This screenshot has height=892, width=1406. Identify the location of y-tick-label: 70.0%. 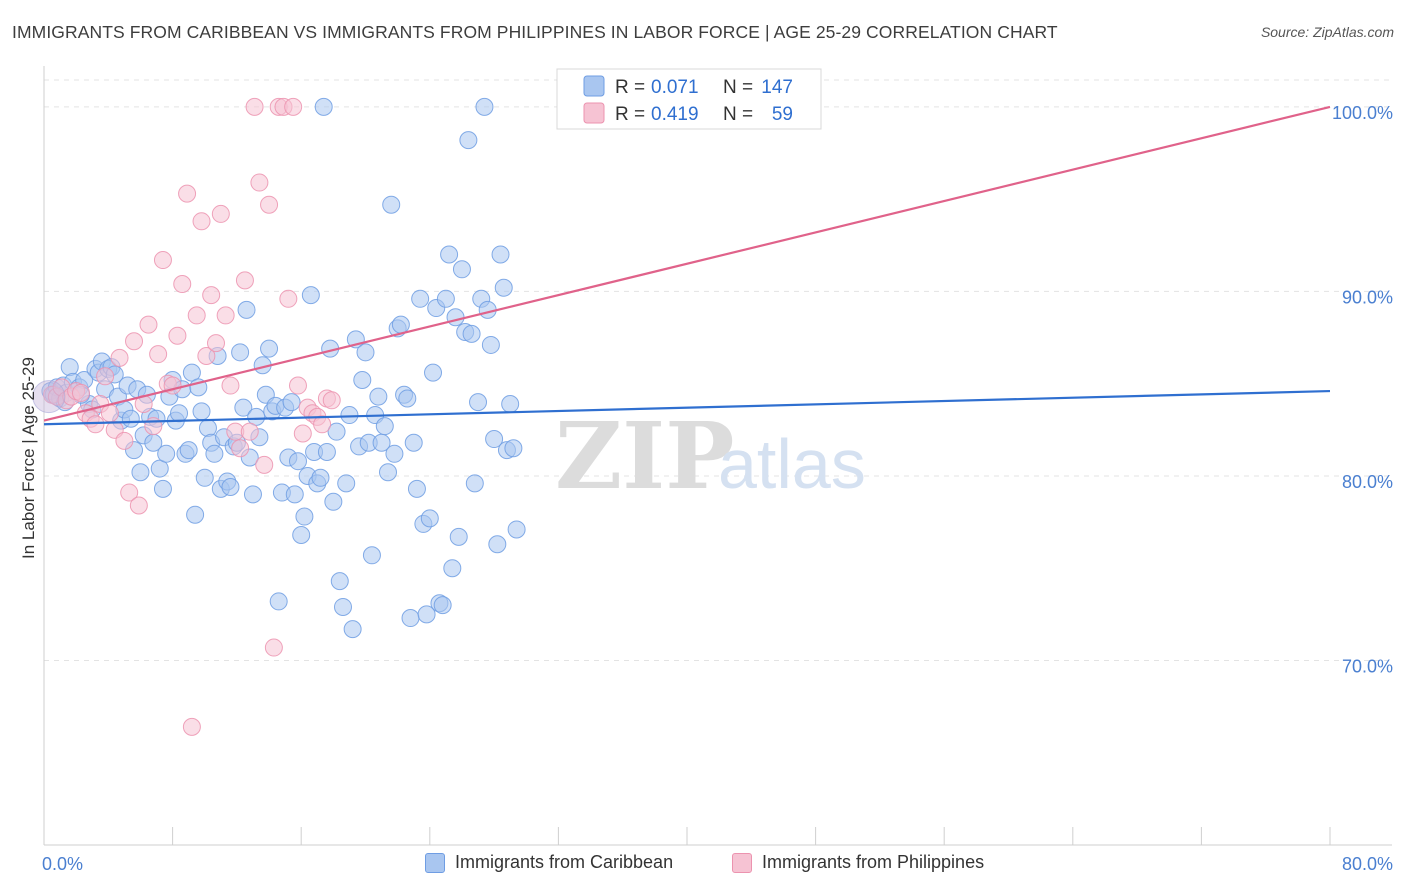
(1367, 666).